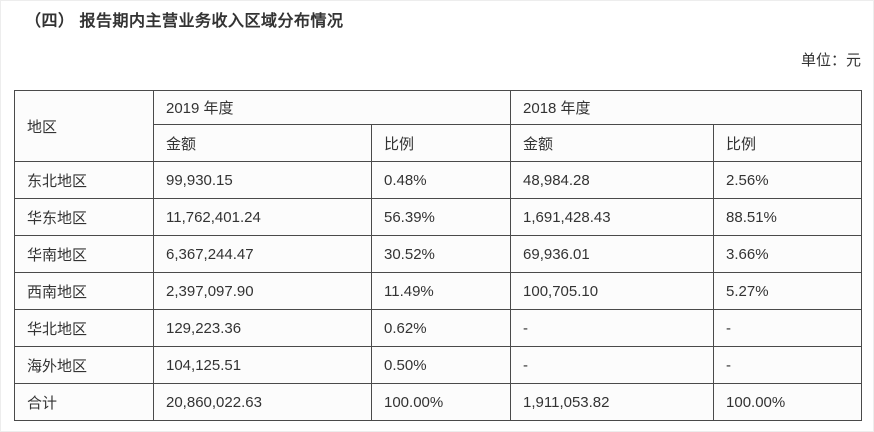  Describe the element at coordinates (84, 365) in the screenshot. I see `cell-region: 海外地区` at that location.